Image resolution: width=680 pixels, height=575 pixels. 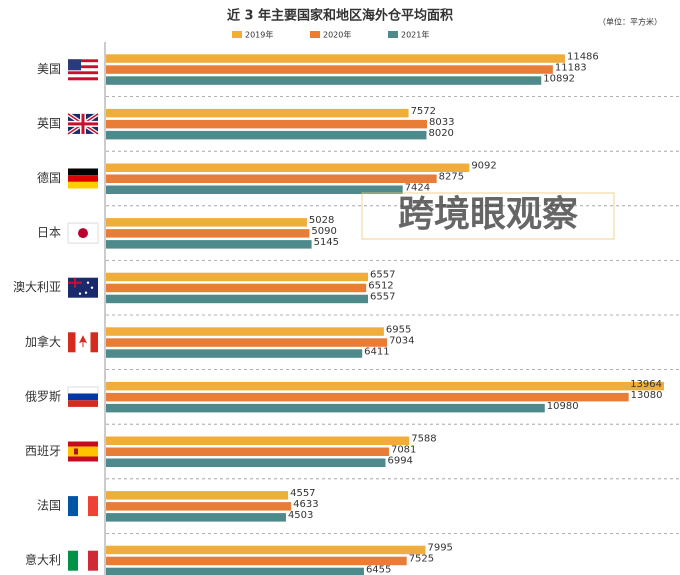 What do you see at coordinates (305, 504) in the screenshot?
I see `value-label: 4633` at bounding box center [305, 504].